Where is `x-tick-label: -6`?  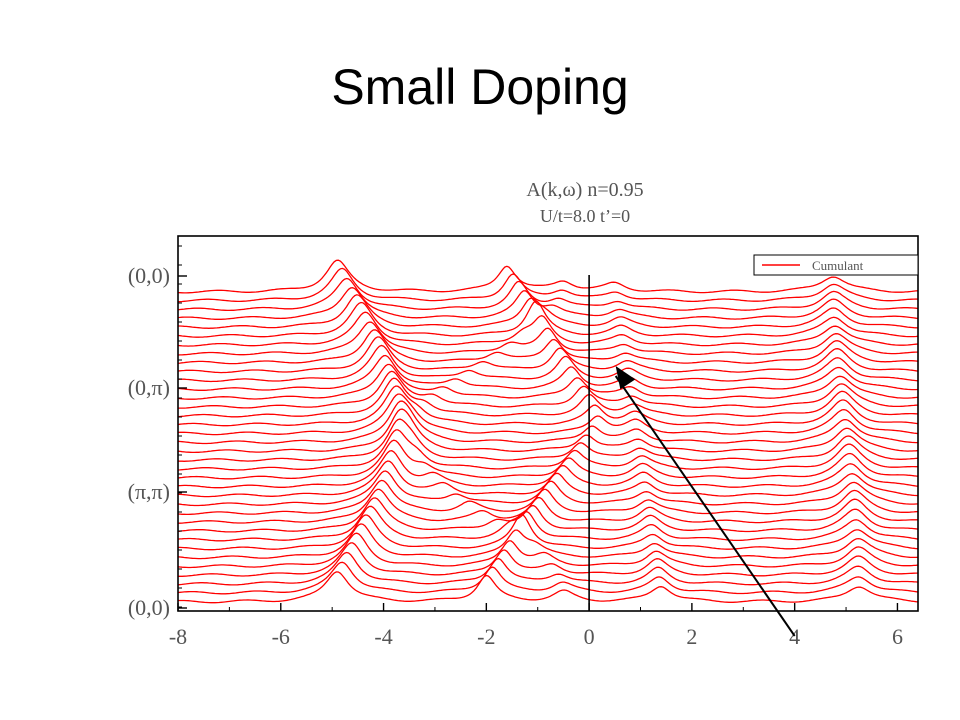
x-tick-label: -6 is located at coordinates (281, 636).